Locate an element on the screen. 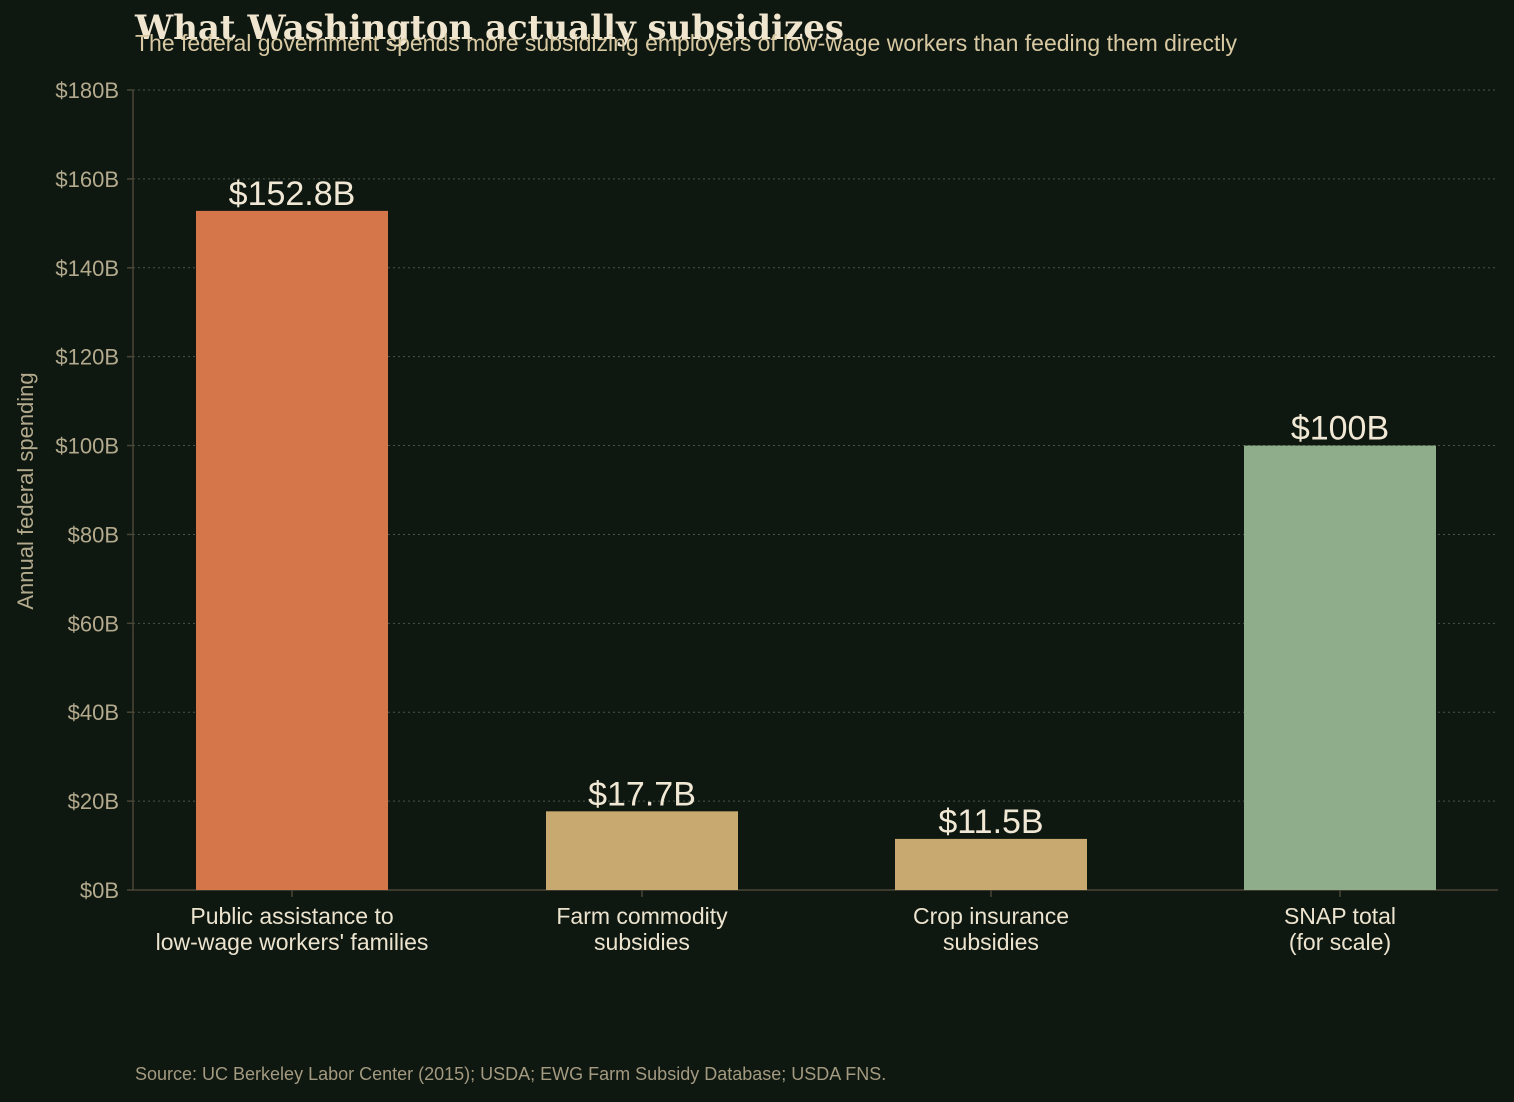  chart-title: What Washington actually subsidizes is located at coordinates (490, 28).